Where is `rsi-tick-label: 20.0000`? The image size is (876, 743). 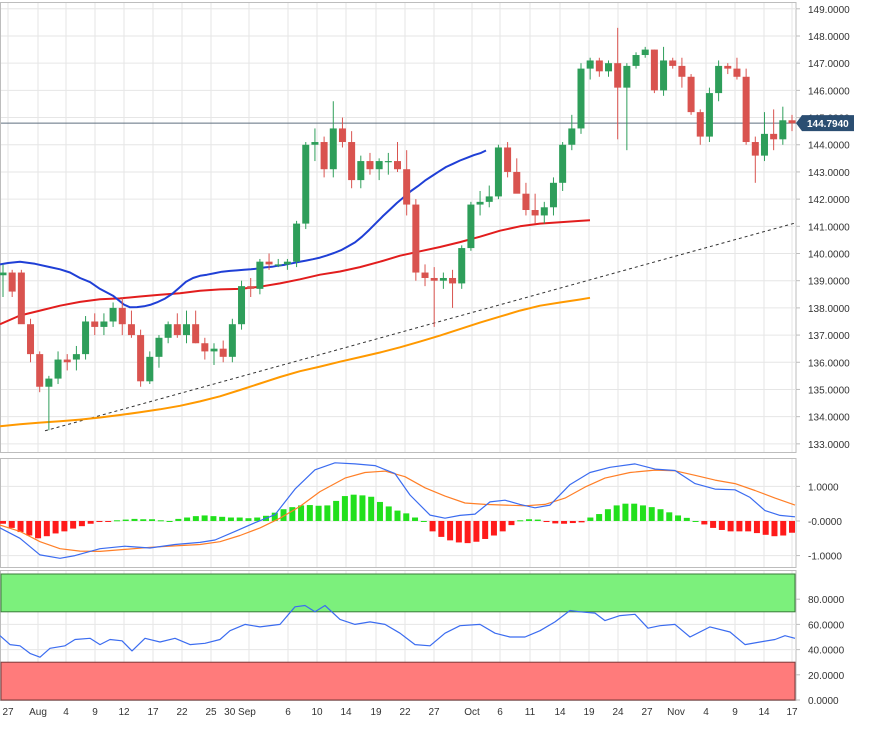 rsi-tick-label: 20.0000 is located at coordinates (826, 676).